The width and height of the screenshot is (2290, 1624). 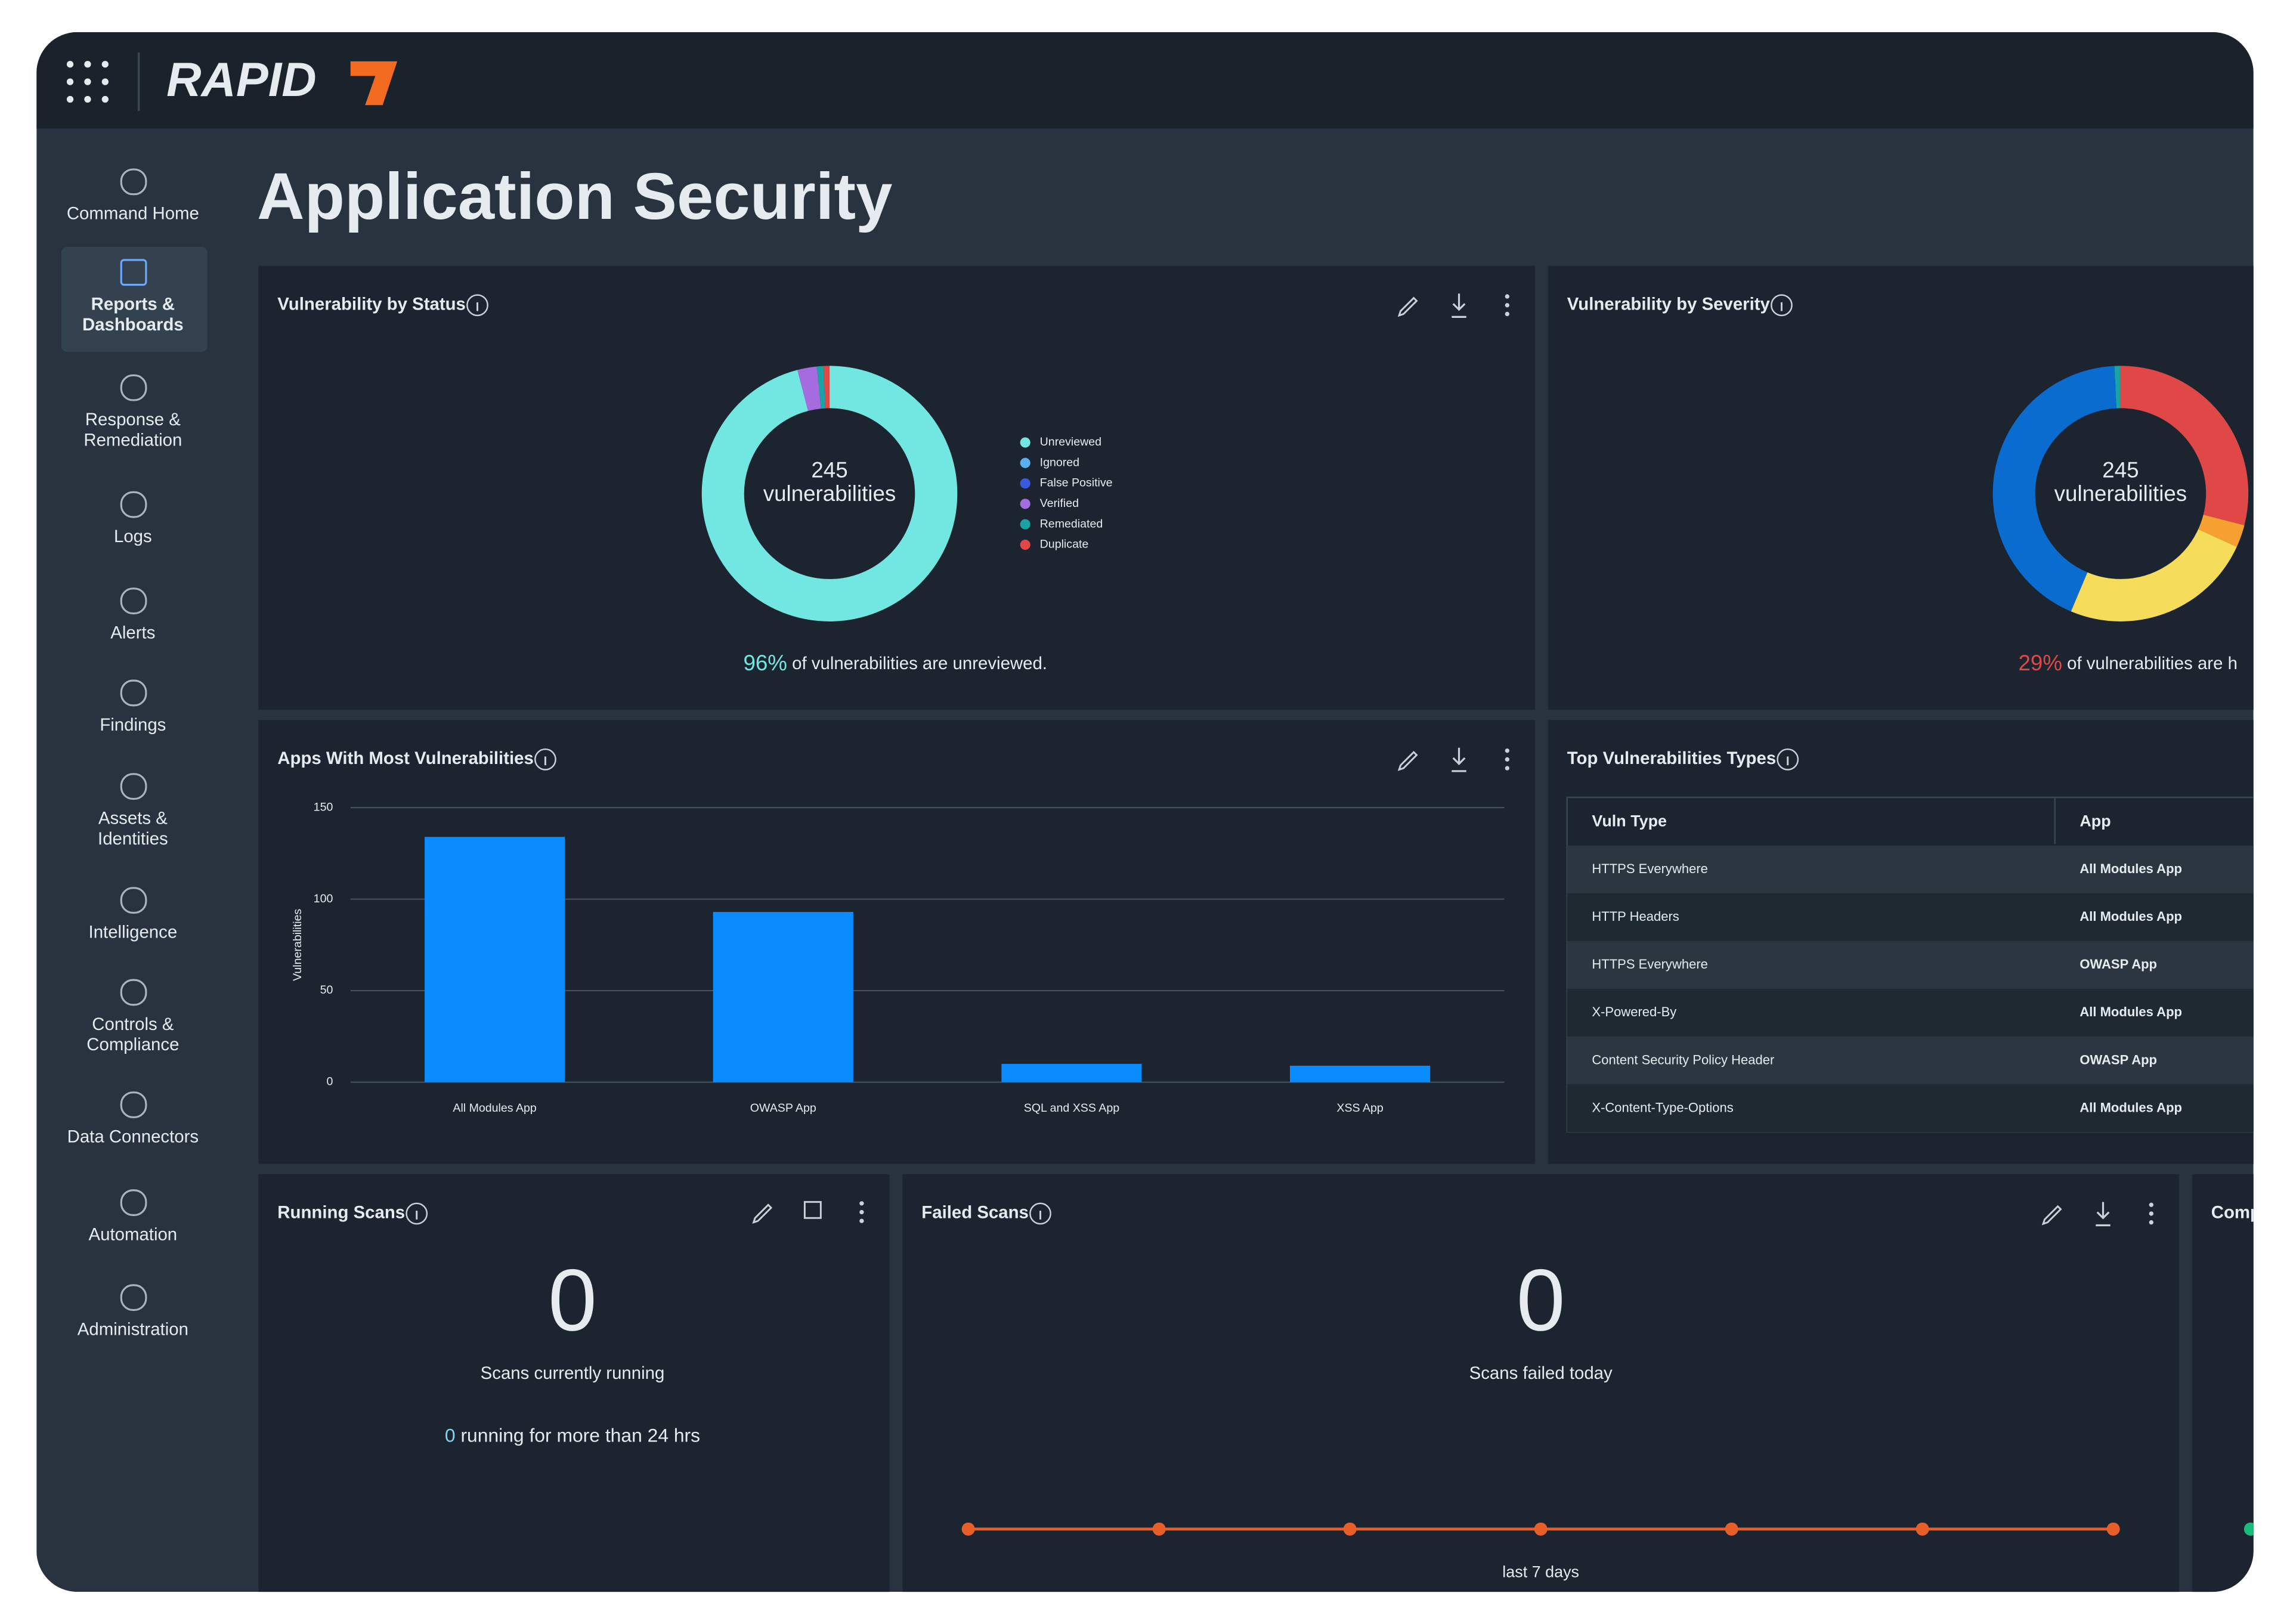 I want to click on summary-text: of vulnerabilities are h, so click(x=2150, y=663).